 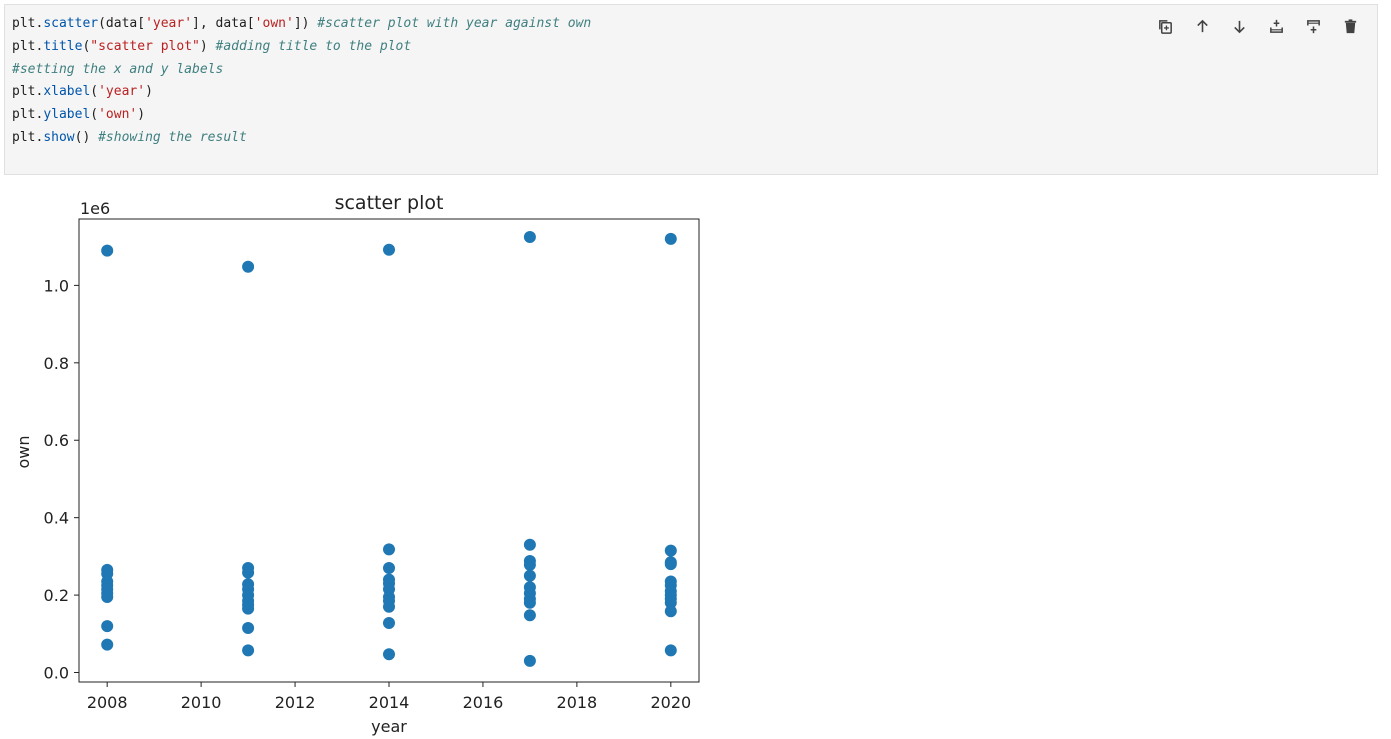 What do you see at coordinates (389, 726) in the screenshot?
I see `x-axis-label: year` at bounding box center [389, 726].